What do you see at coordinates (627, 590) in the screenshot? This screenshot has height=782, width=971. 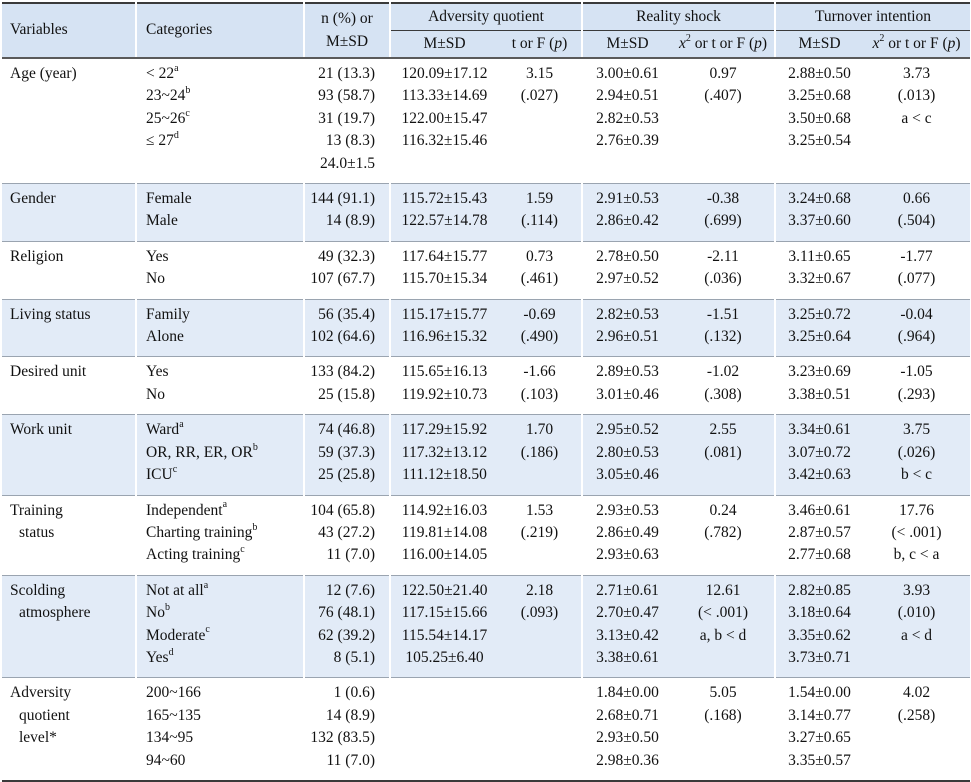 I see `rs-msd-cell-value: 2.71±0.61` at bounding box center [627, 590].